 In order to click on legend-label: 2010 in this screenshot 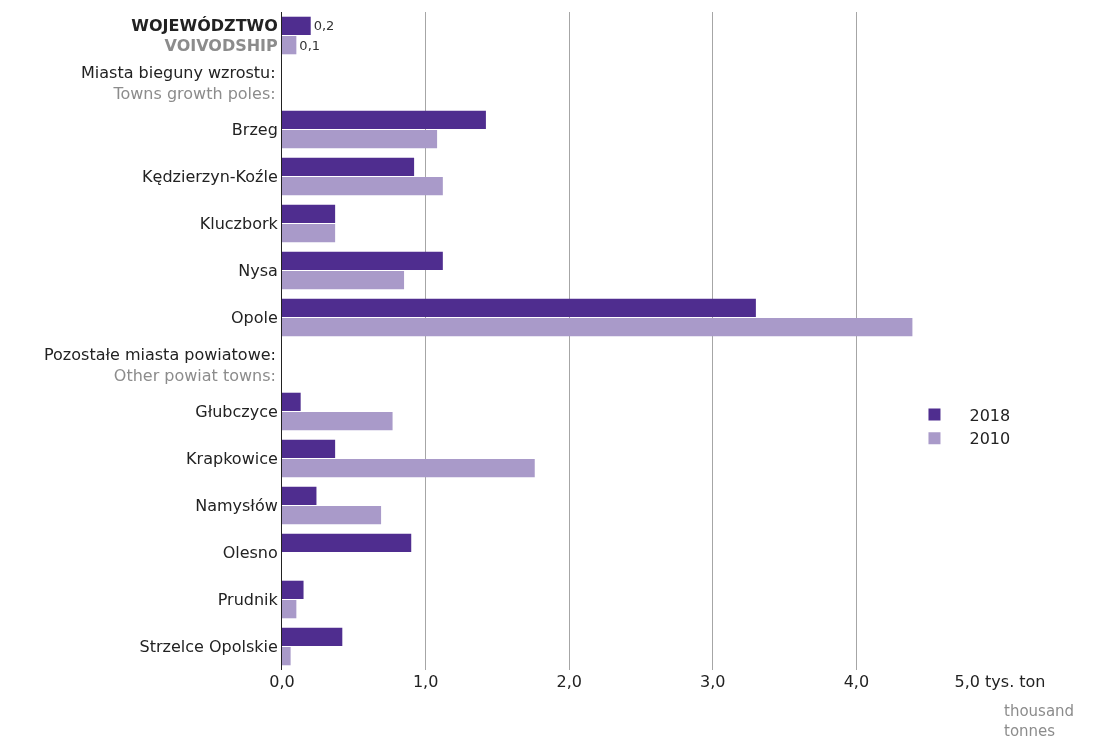, I will do `click(990, 439)`.